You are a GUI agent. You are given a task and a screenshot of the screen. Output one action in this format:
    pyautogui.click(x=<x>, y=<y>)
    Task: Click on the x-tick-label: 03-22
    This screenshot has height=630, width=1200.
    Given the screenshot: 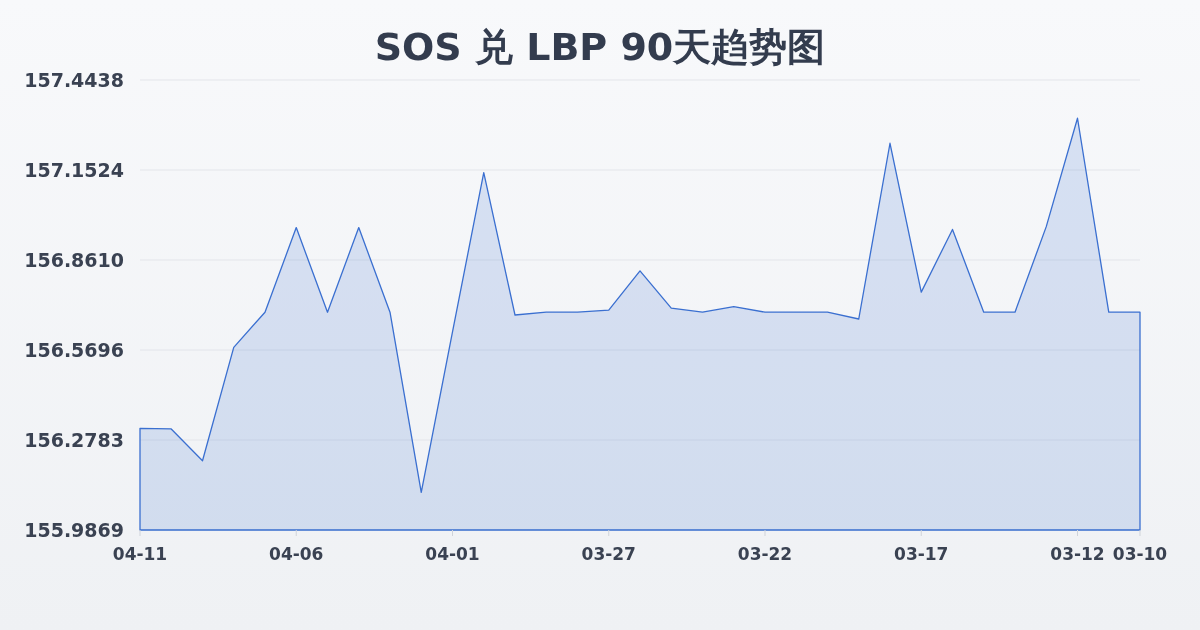 What is the action you would take?
    pyautogui.click(x=765, y=554)
    